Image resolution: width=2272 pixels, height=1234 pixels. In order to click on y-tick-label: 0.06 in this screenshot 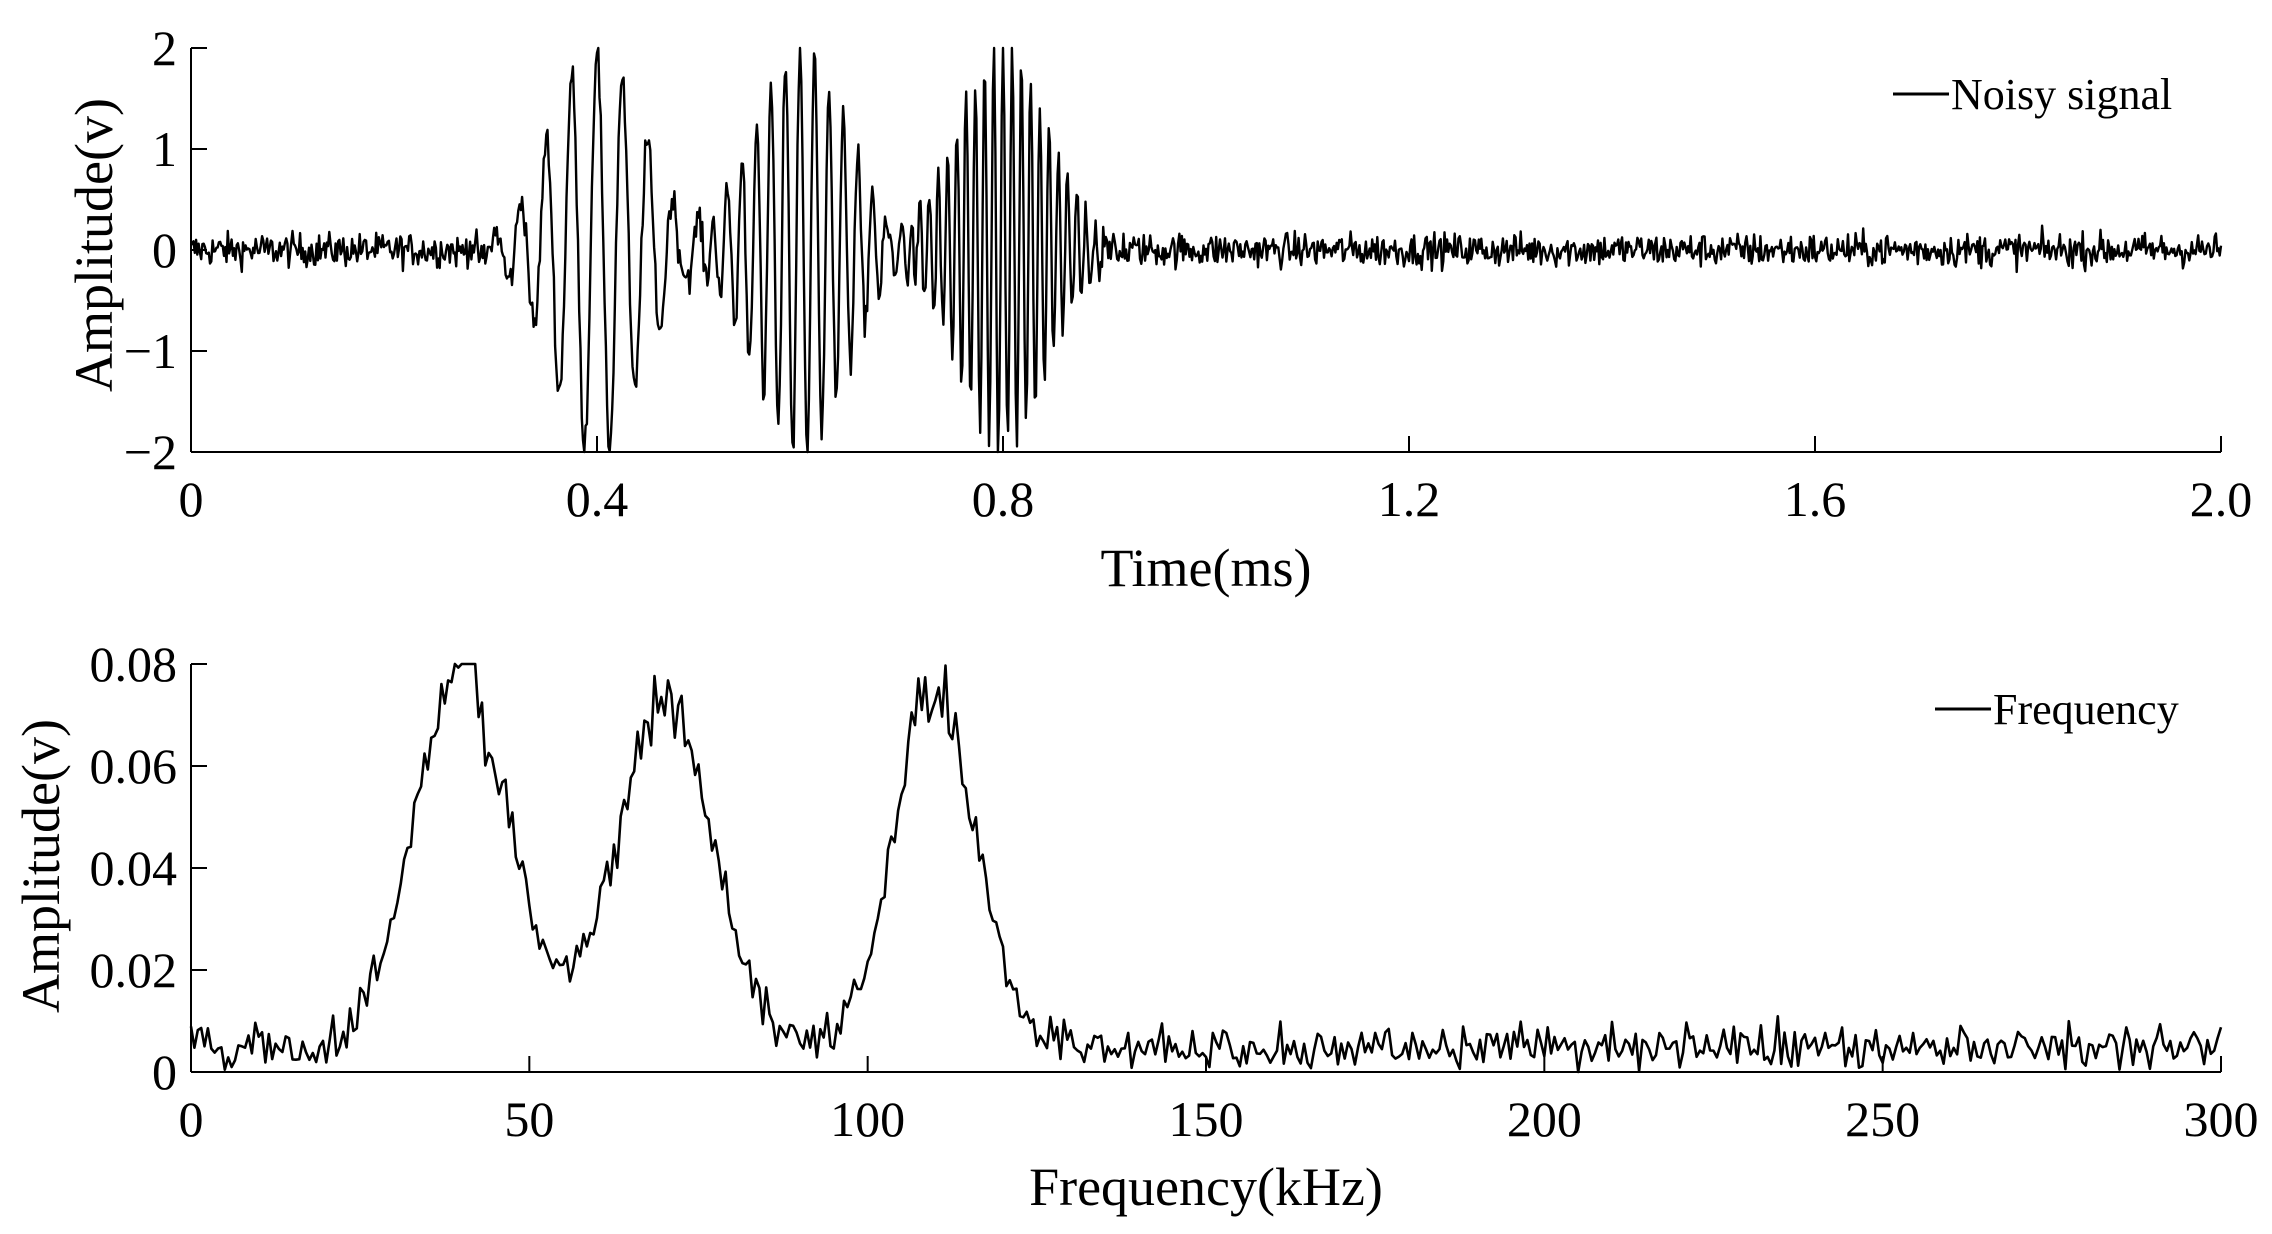, I will do `click(134, 766)`.